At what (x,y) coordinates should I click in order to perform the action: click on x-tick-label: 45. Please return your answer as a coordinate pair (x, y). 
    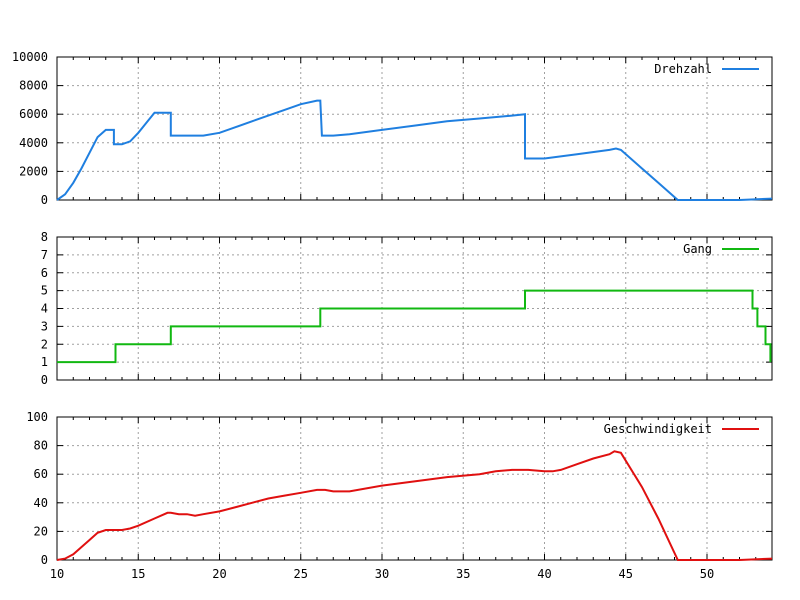
    Looking at the image, I should click on (626, 574).